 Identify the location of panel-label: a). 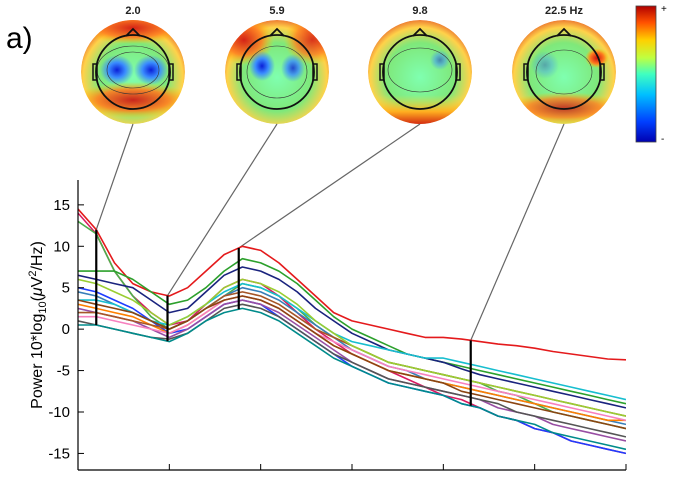
(19, 38).